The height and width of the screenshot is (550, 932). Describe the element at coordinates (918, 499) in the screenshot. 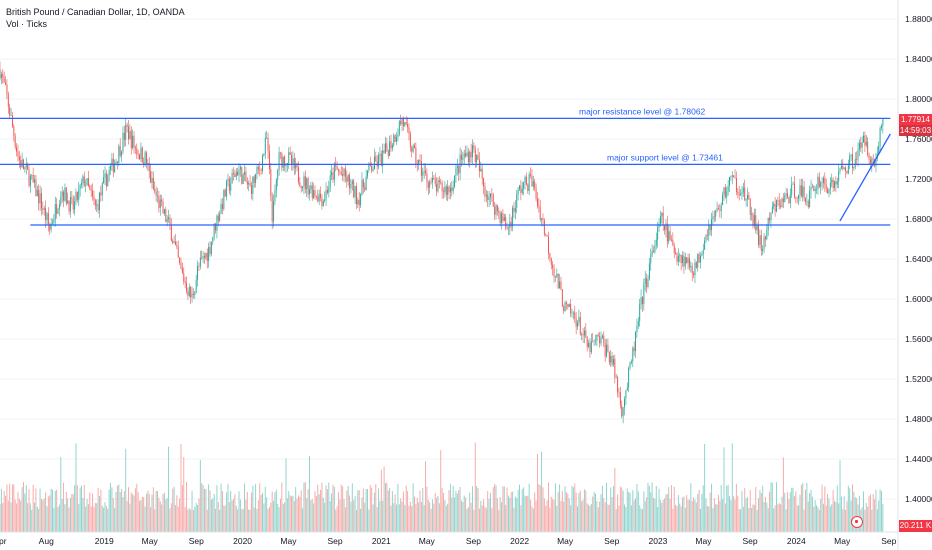

I see `price-tick-label: 1.40000` at that location.